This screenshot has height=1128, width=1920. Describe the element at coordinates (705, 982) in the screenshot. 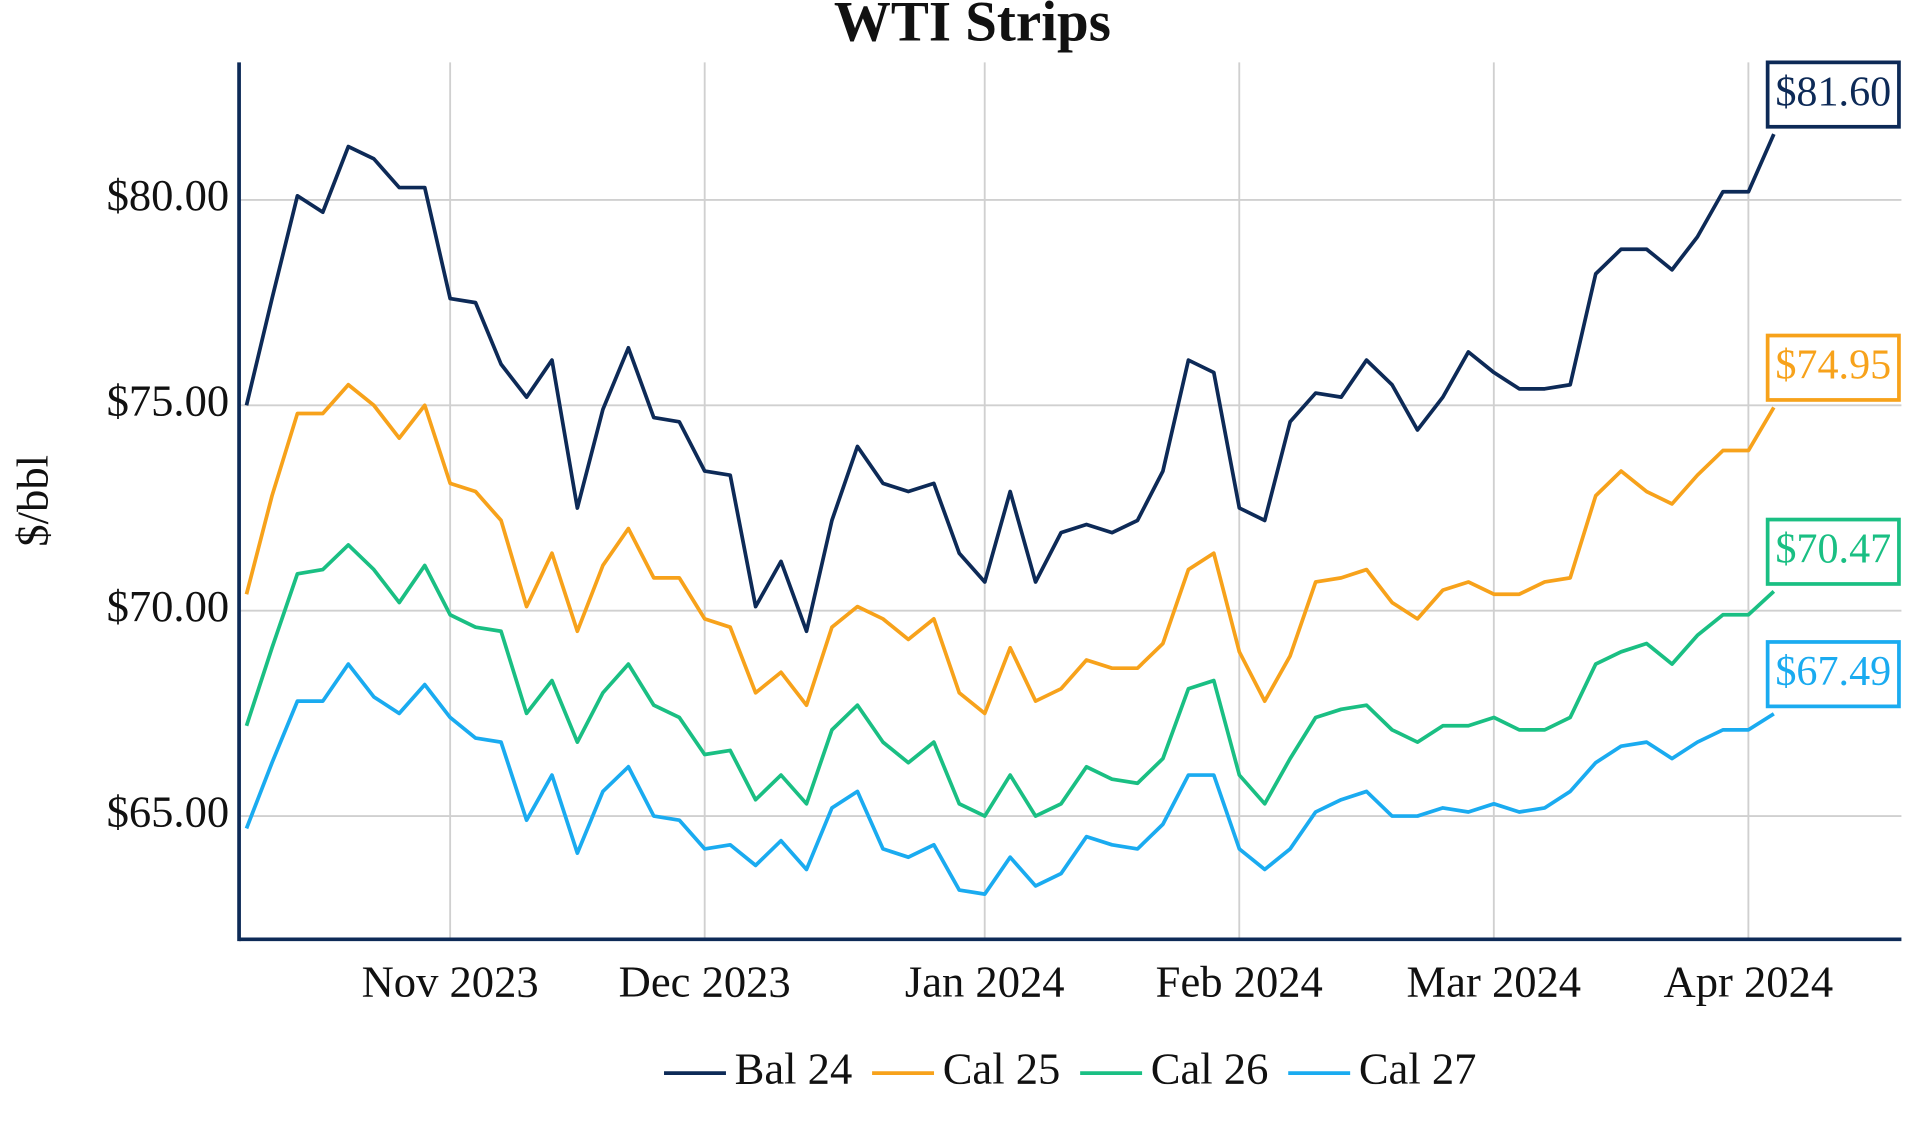

I see `x-tick-label: Dec 2023` at that location.